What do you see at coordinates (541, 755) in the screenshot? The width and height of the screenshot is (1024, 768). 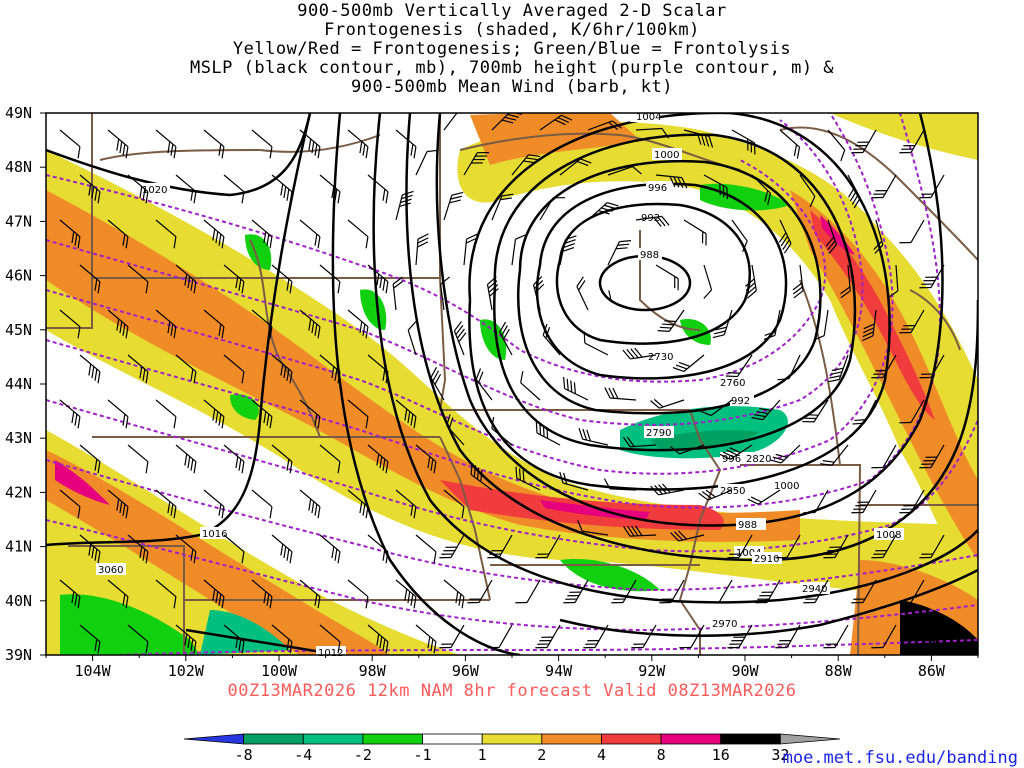 I see `colorbar-label: 2` at bounding box center [541, 755].